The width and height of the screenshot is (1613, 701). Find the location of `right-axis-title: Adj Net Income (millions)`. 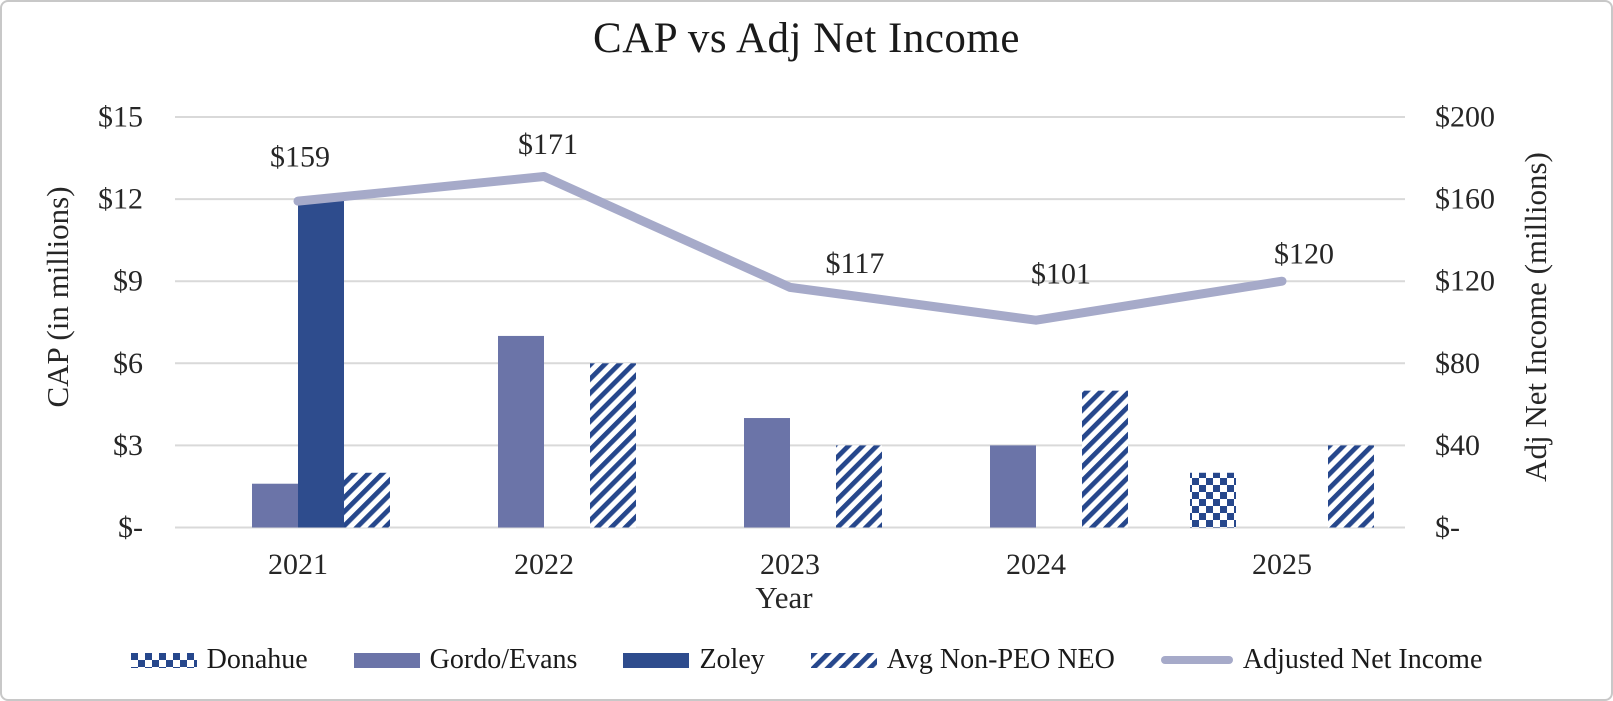

right-axis-title: Adj Net Income (millions) is located at coordinates (1535, 317).